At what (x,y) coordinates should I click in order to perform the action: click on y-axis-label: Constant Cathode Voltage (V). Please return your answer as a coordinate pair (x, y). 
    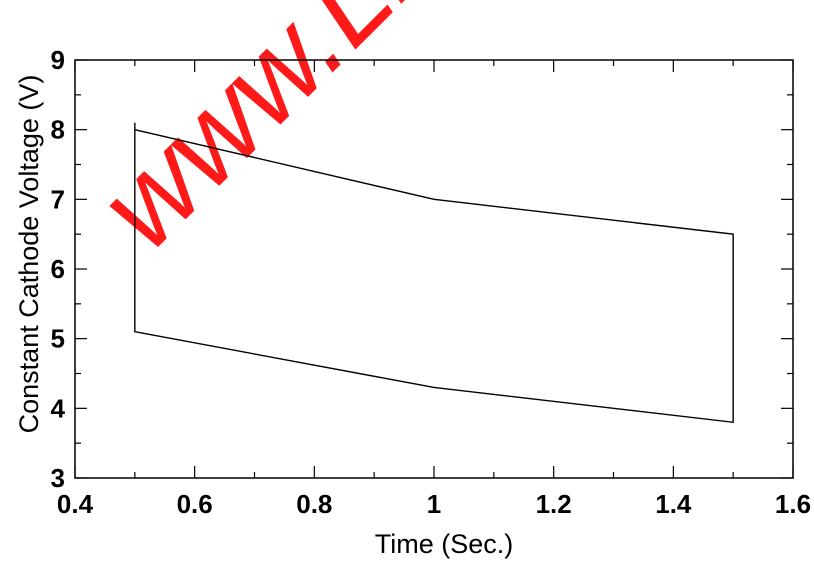
    Looking at the image, I should click on (29, 254).